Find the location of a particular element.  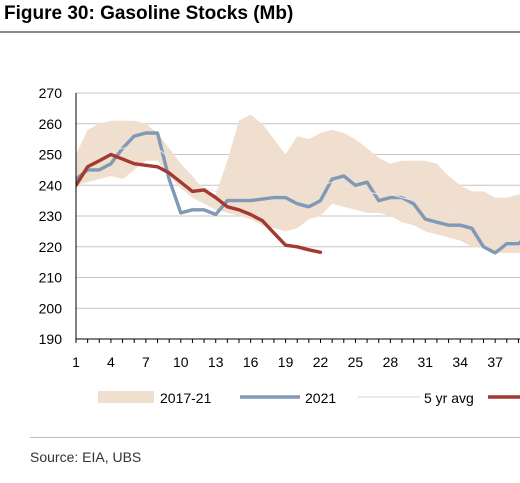

x-tick-label: 22 is located at coordinates (321, 362).